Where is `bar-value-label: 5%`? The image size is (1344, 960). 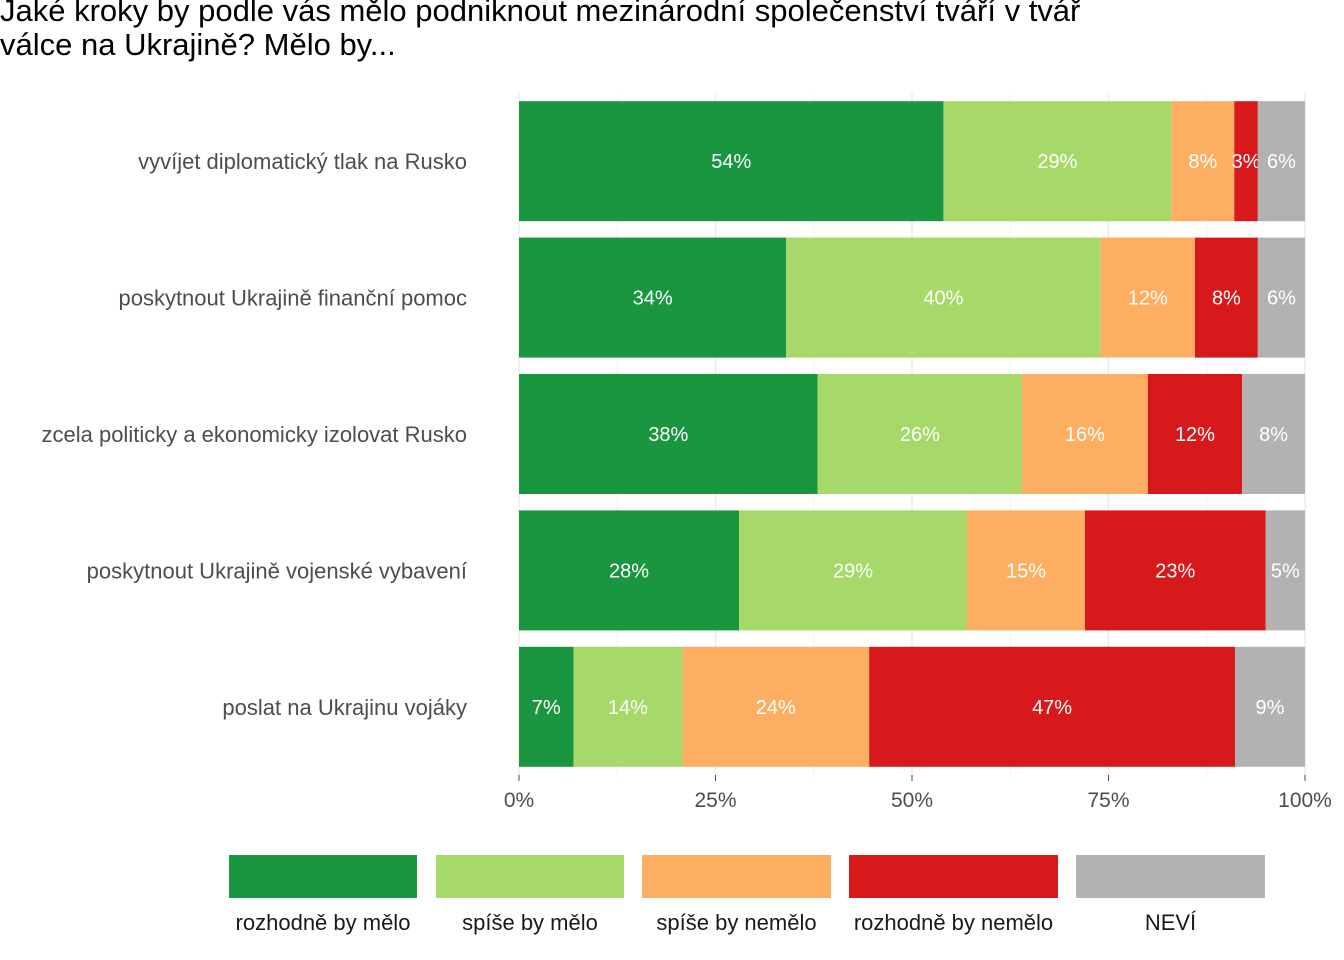 bar-value-label: 5% is located at coordinates (1285, 571).